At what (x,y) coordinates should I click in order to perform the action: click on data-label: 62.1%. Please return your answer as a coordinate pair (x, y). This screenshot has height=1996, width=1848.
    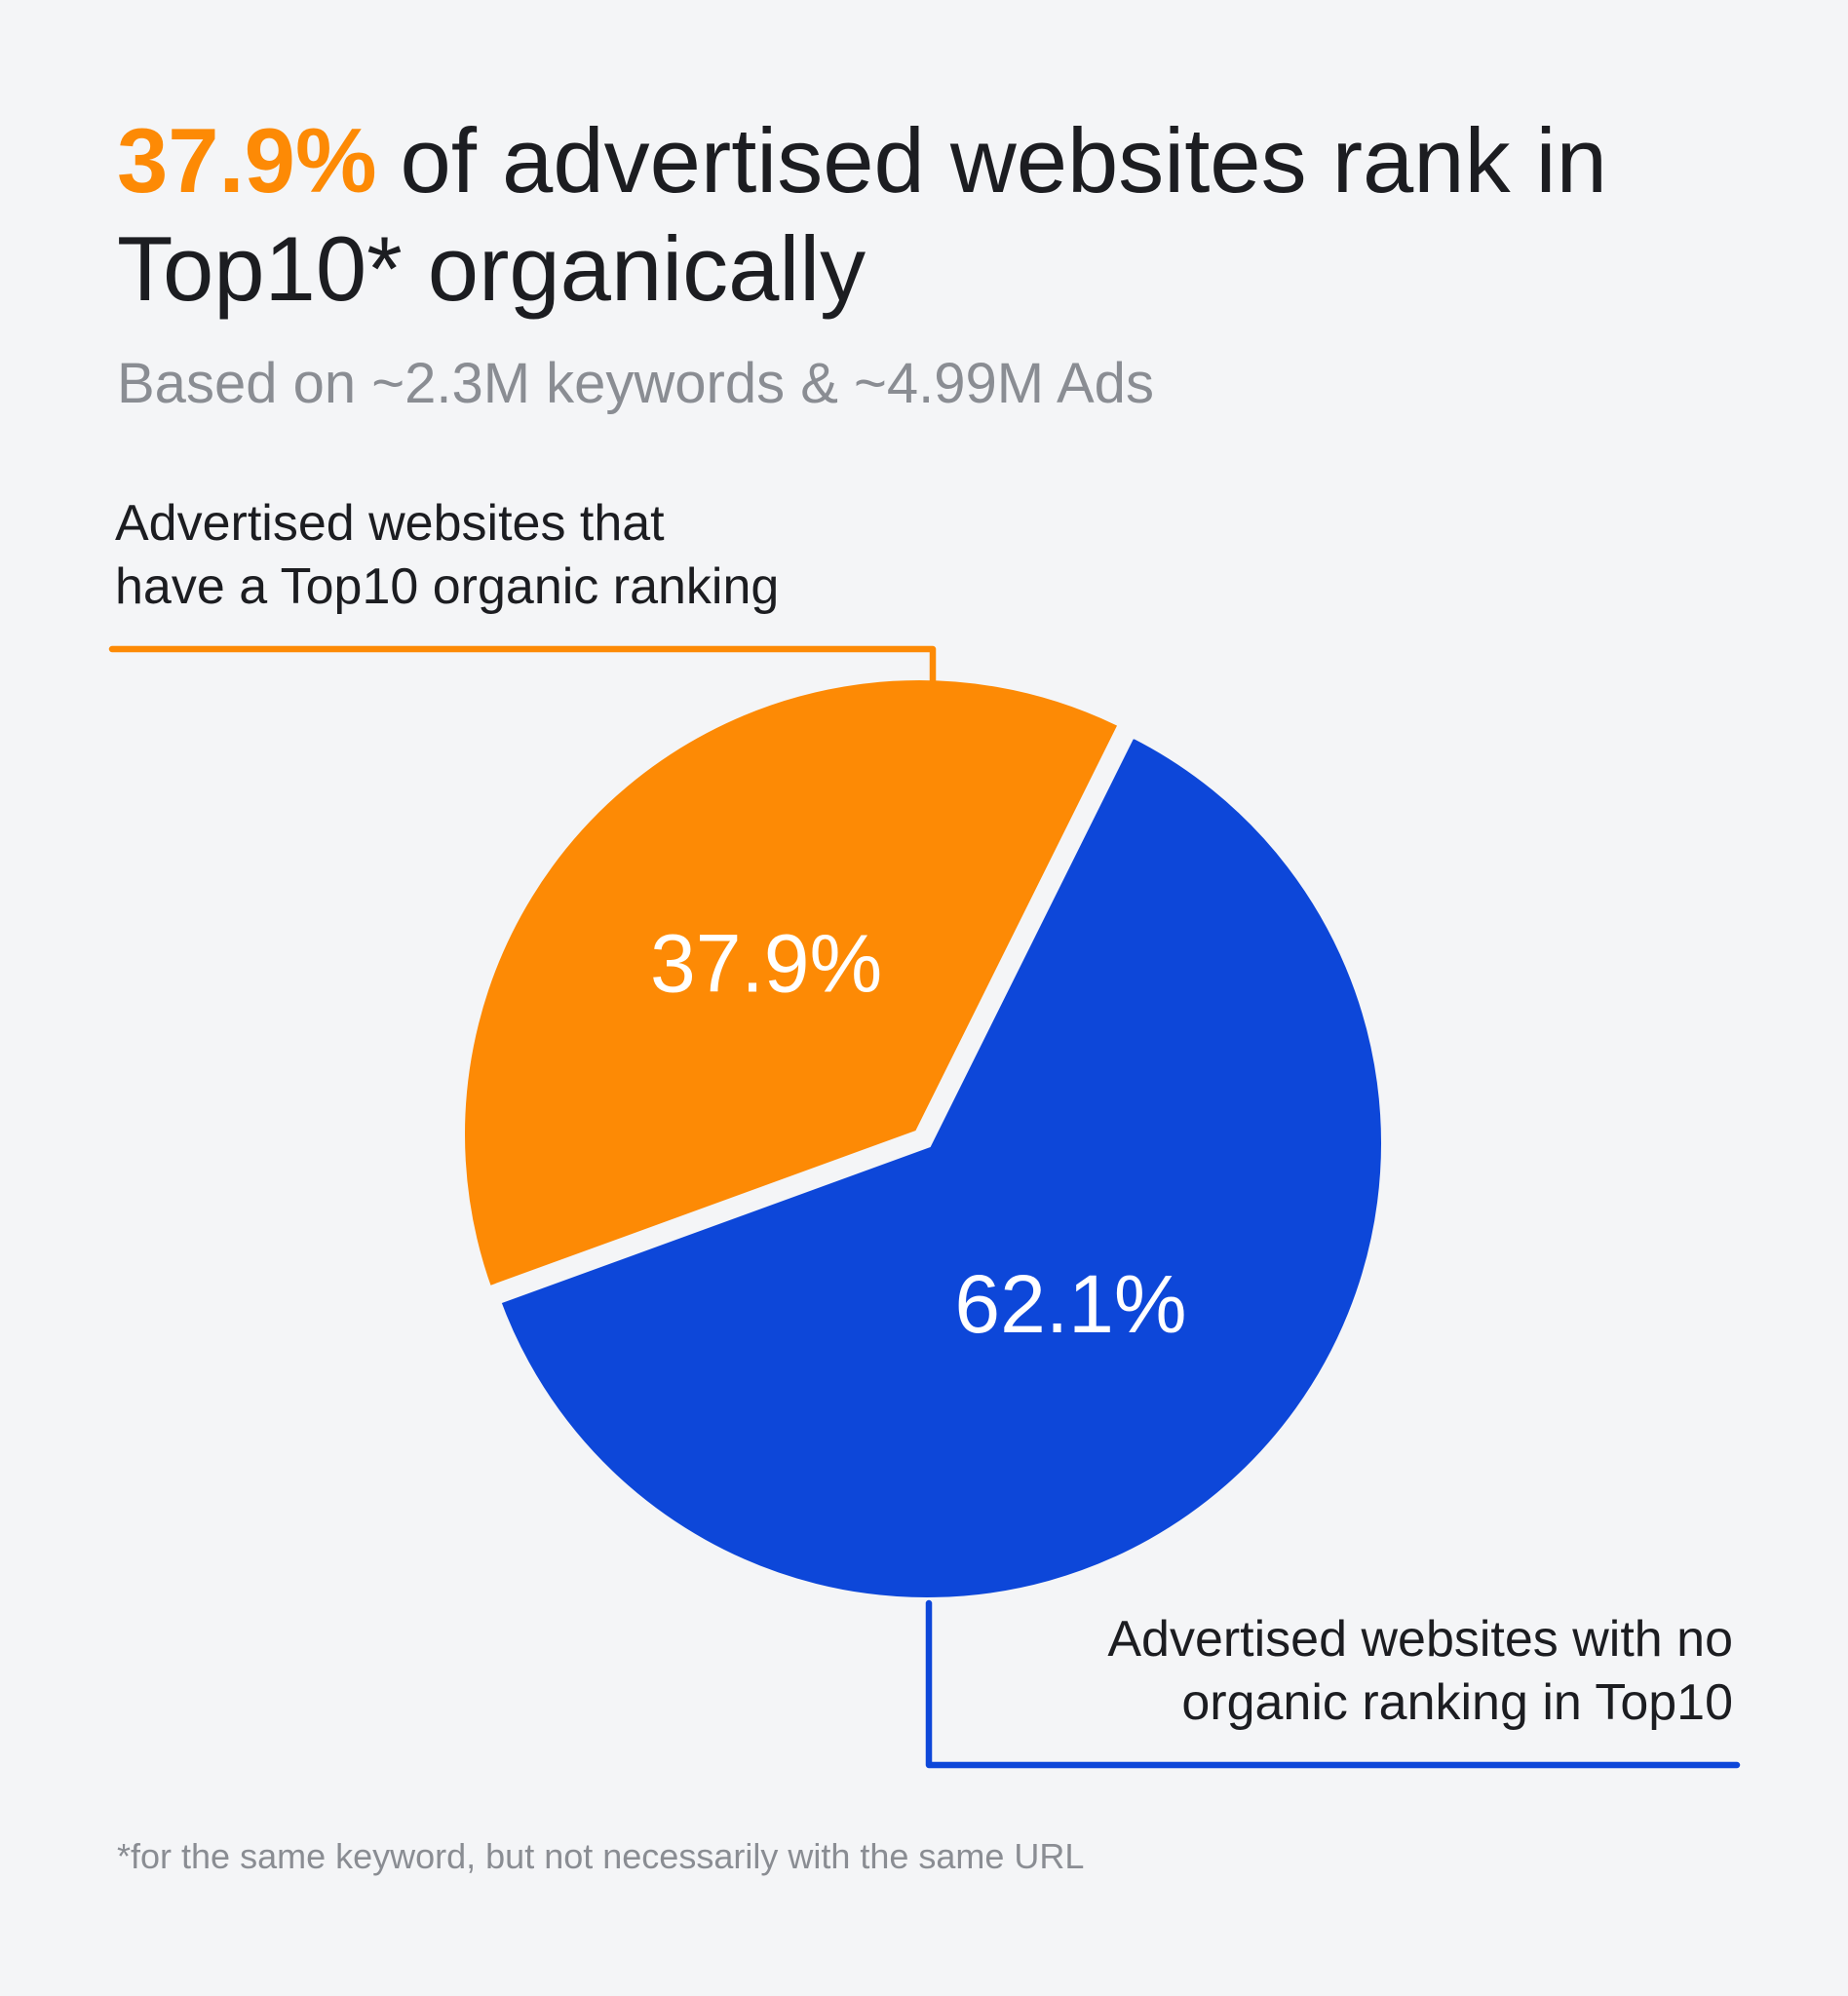
    Looking at the image, I should click on (1070, 1304).